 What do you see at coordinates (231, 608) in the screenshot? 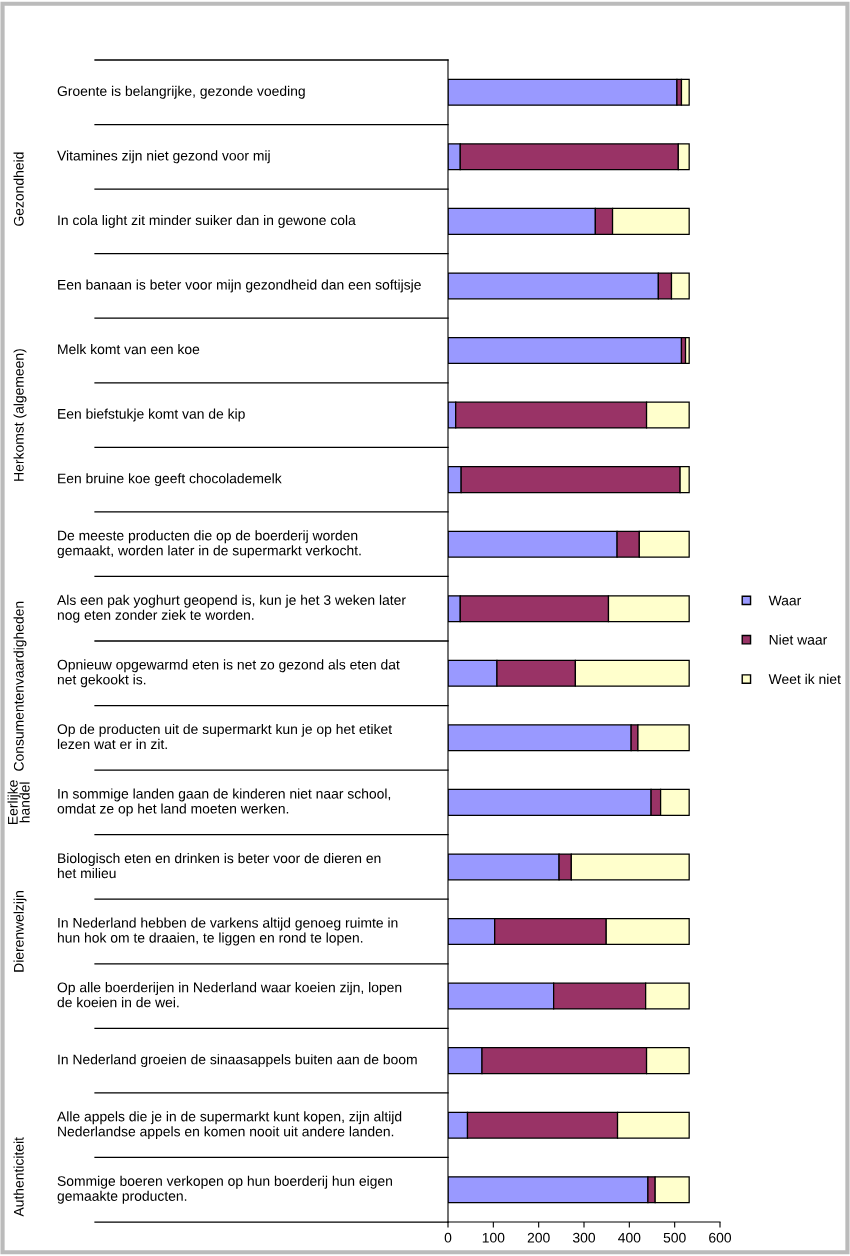
I see `y-tick-label: Als een pak yoghurt geopend is, kun je het 3 weken later nog eten zonder ziek te worden.` at bounding box center [231, 608].